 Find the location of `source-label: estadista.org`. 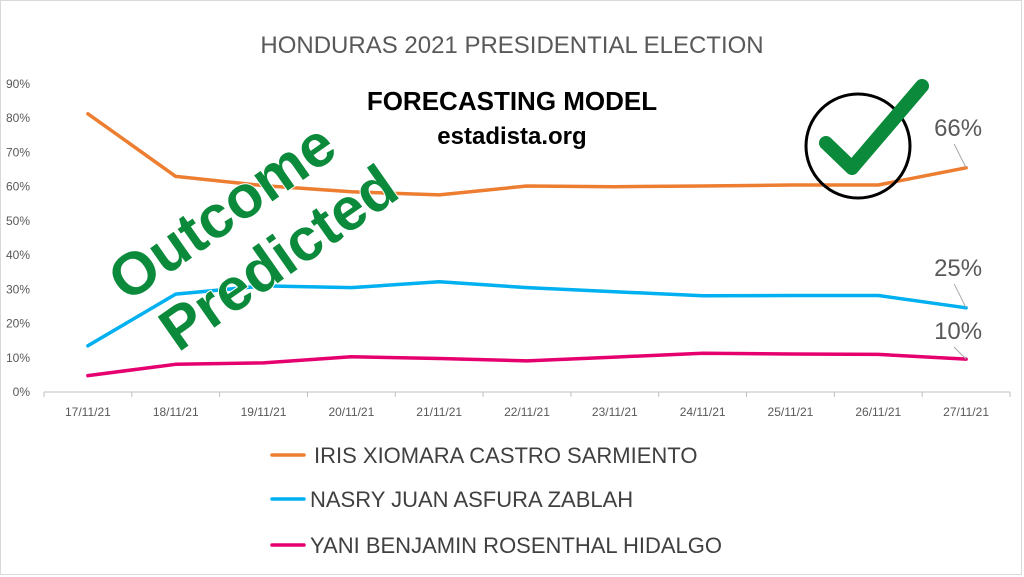

source-label: estadista.org is located at coordinates (511, 136).